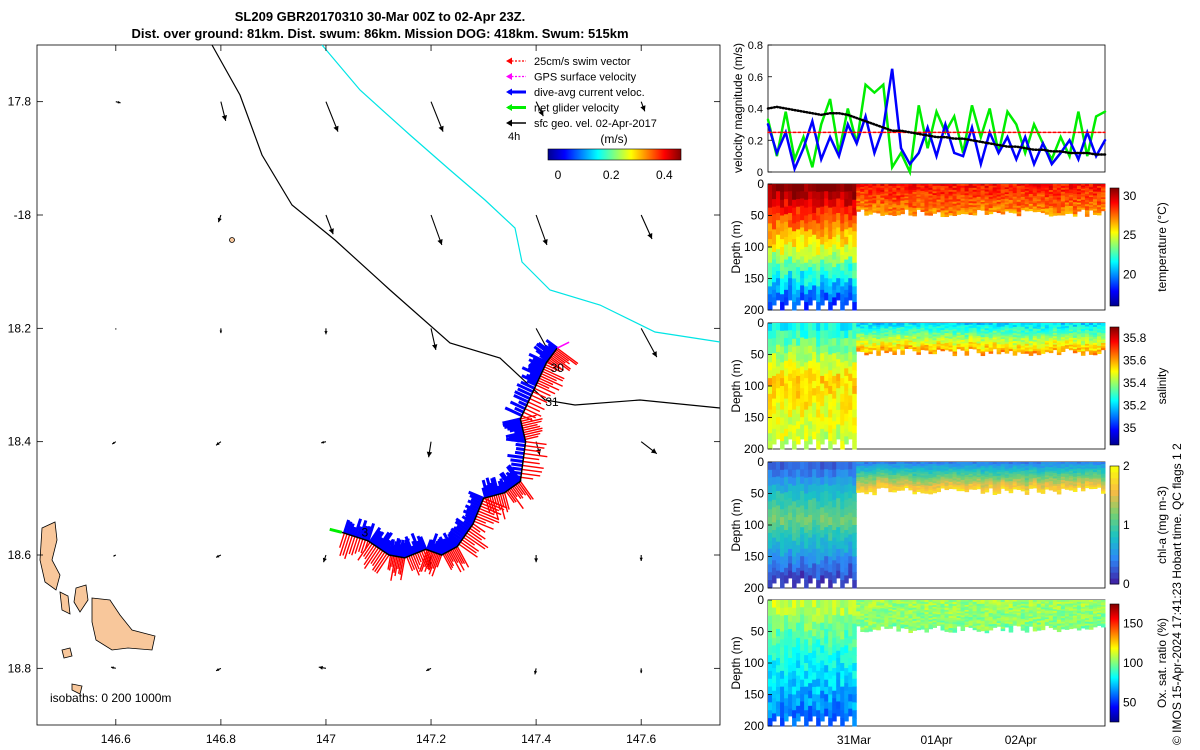 The width and height of the screenshot is (1200, 750). I want to click on current-vector, so click(431, 545).